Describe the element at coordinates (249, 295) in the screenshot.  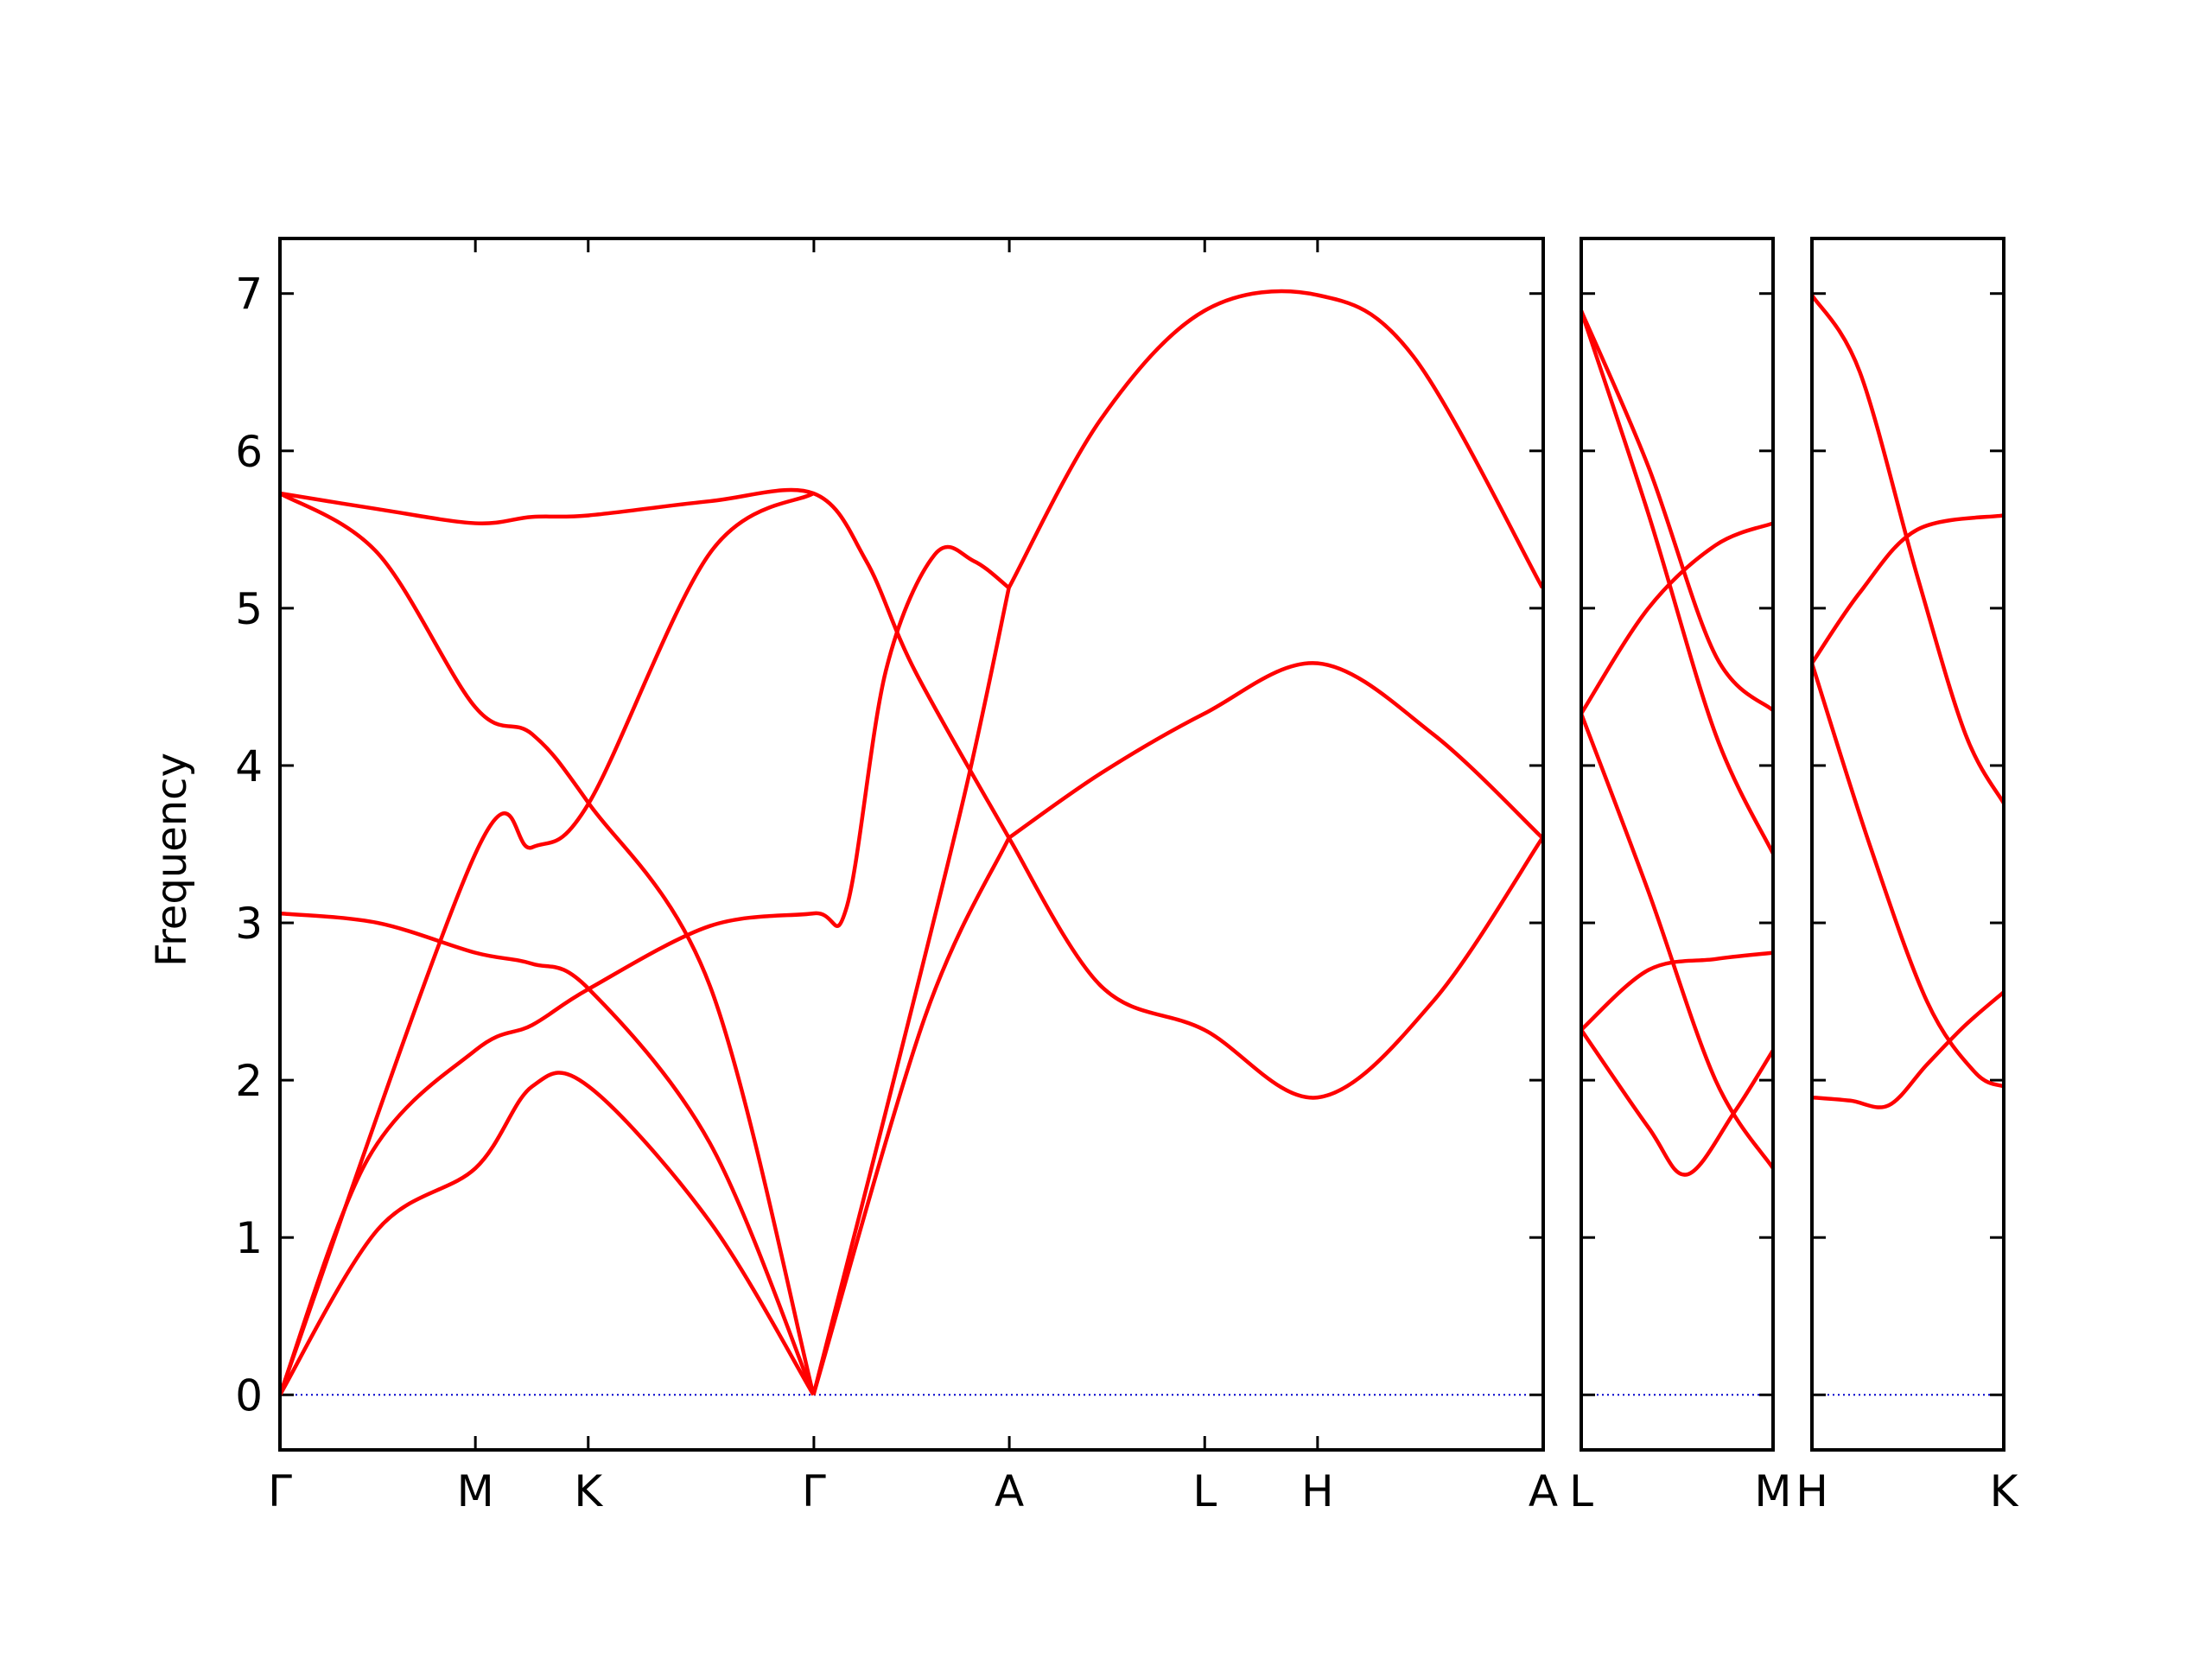
I see `y-tick-label: 7` at that location.